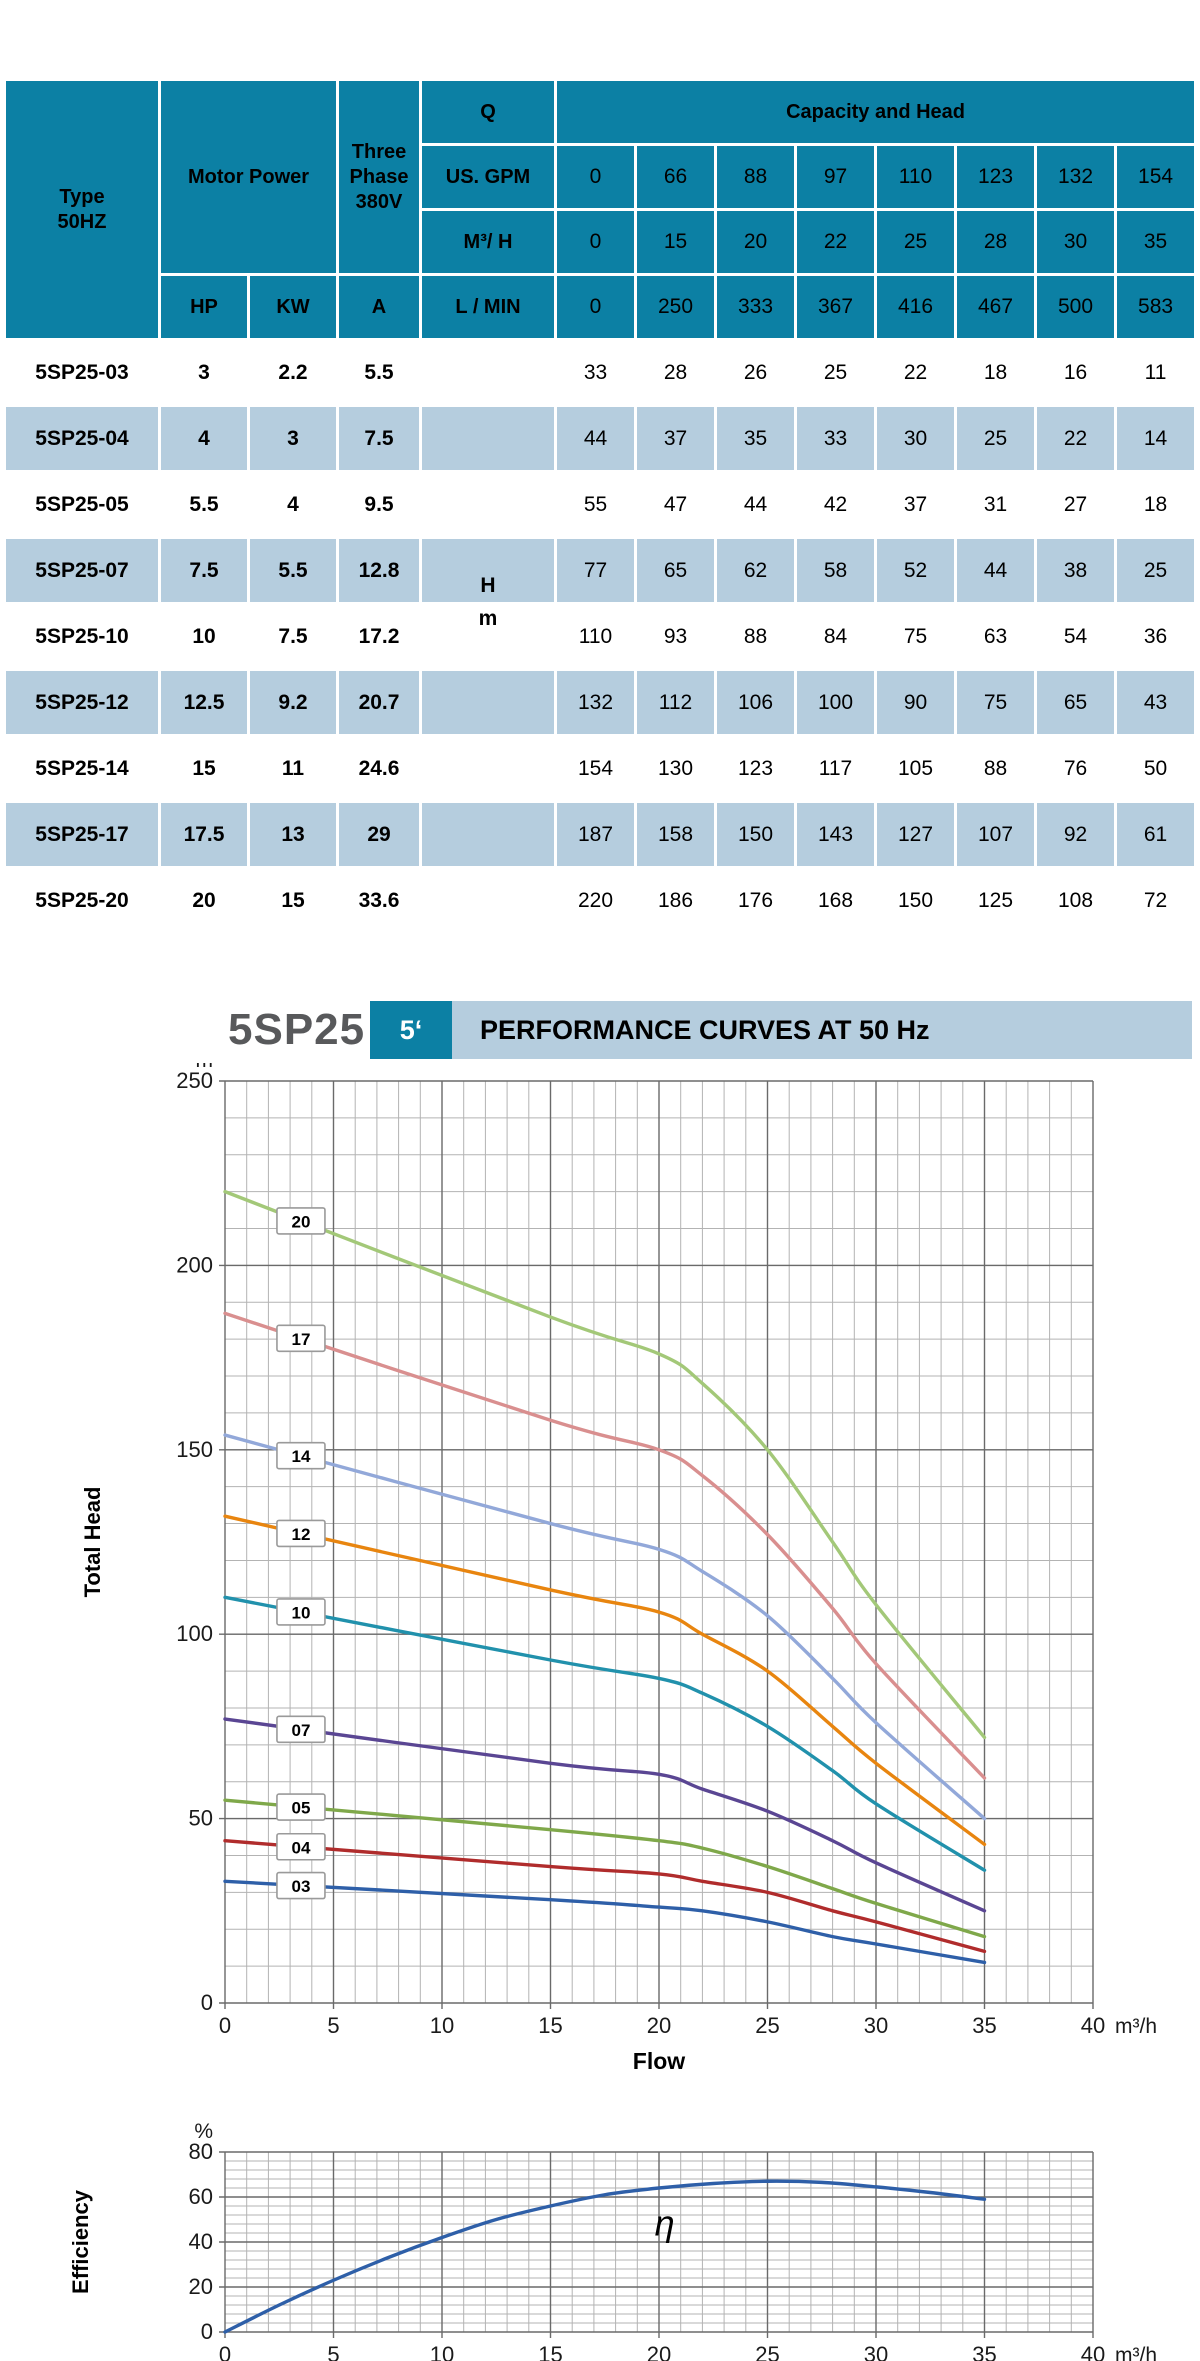  What do you see at coordinates (207, 2331) in the screenshot?
I see `y-tick-label: 0` at bounding box center [207, 2331].